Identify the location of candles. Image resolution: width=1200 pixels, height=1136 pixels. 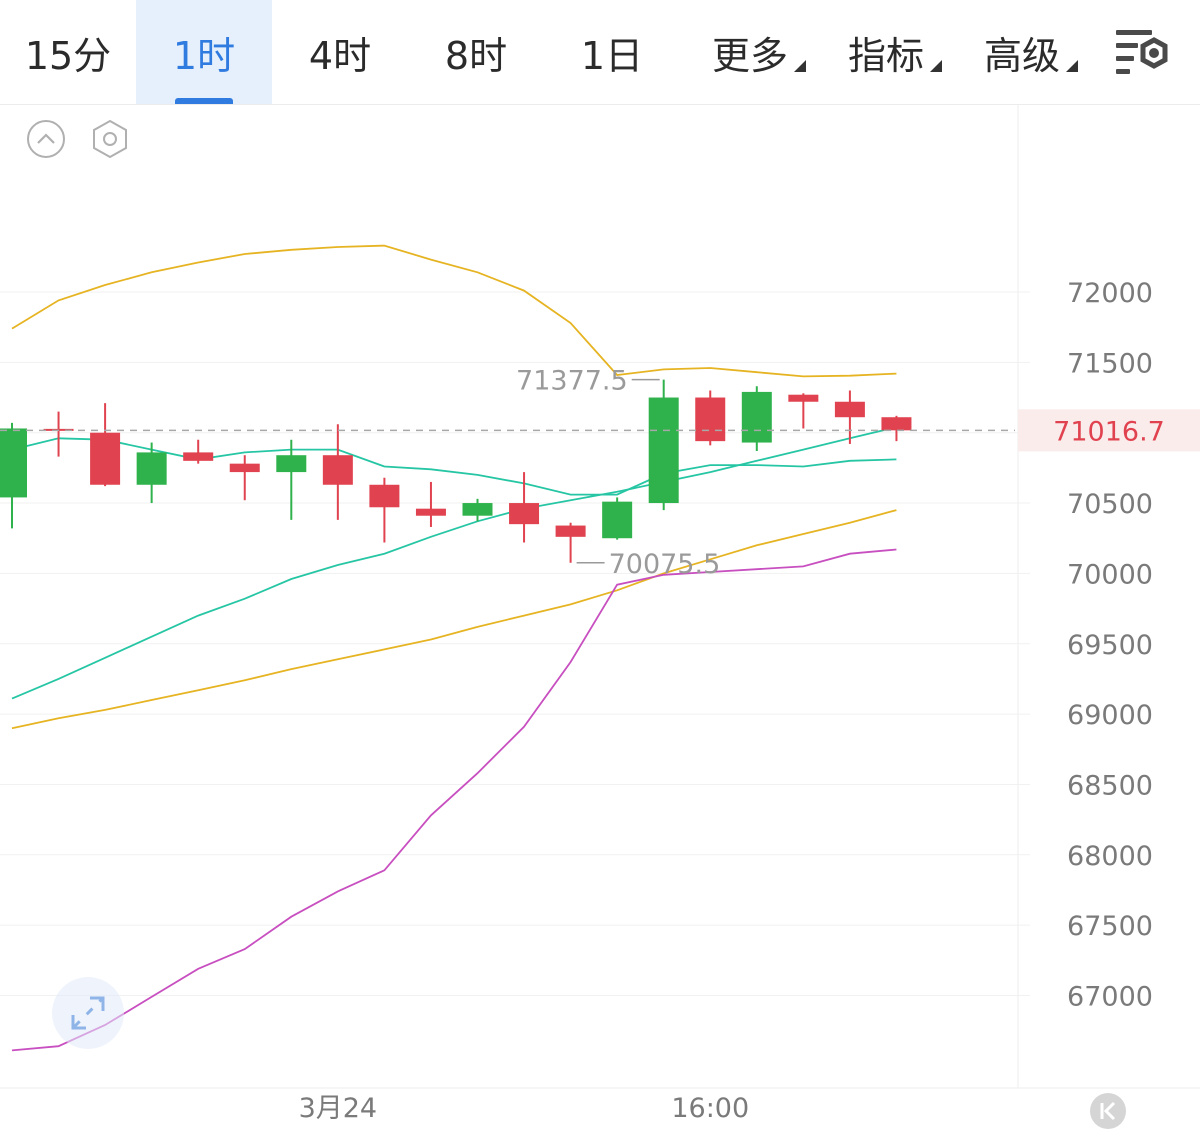
(456, 471).